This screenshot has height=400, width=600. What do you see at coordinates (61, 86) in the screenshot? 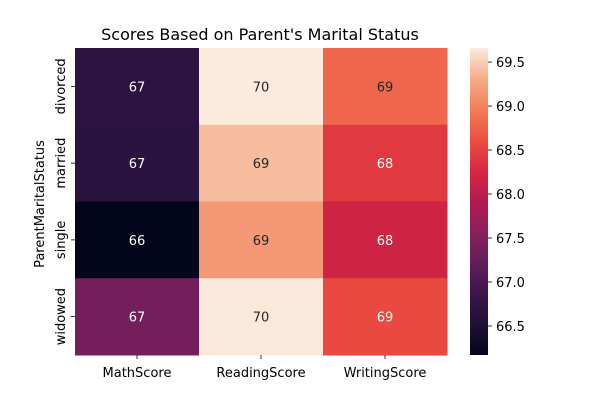
I see `y-tick-label: divorced` at bounding box center [61, 86].